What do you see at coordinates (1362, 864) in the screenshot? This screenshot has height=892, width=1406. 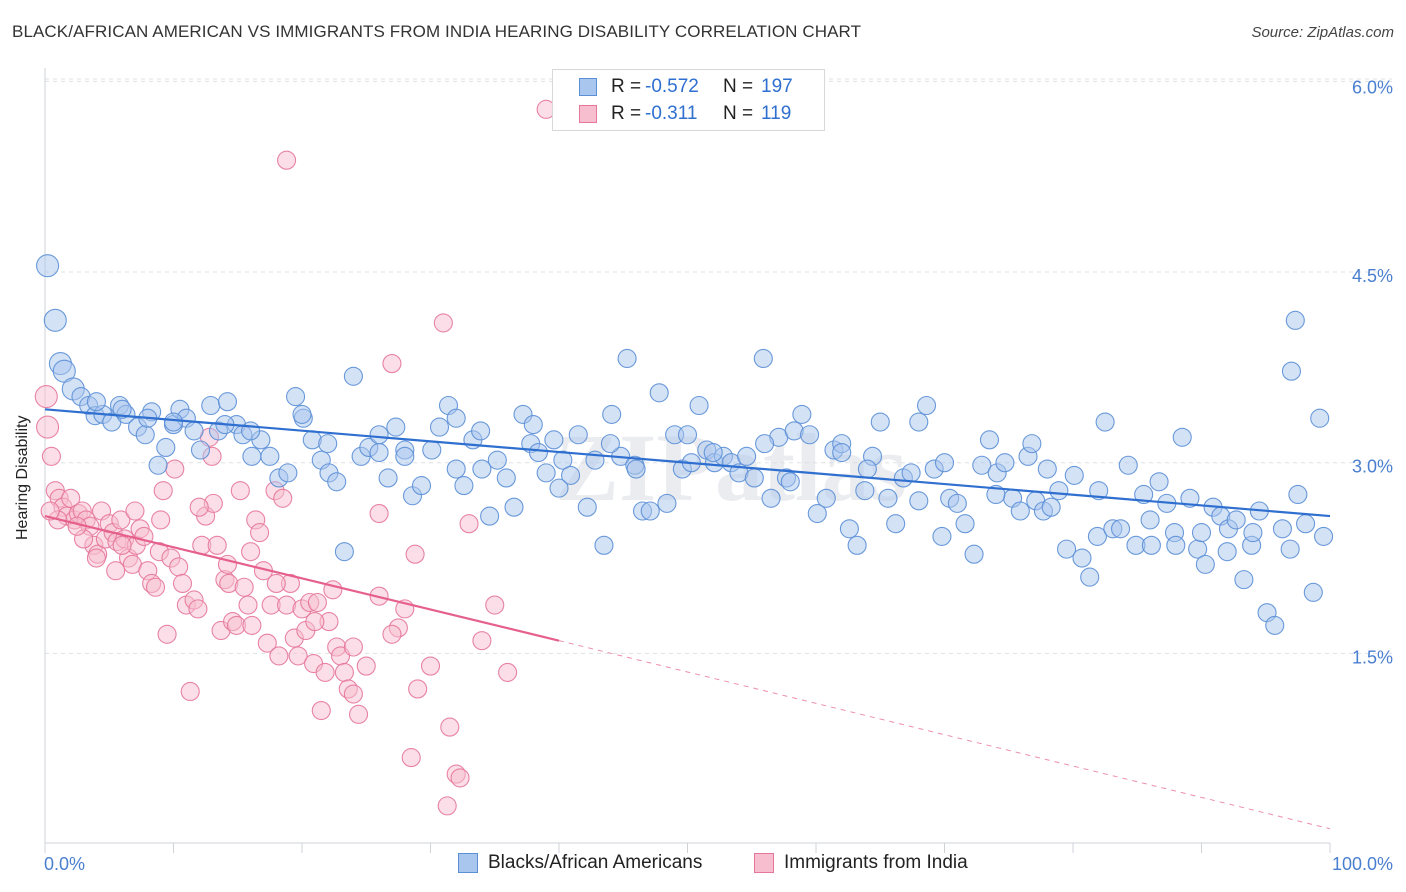 I see `x-tick-label: 100.0%` at bounding box center [1362, 864].